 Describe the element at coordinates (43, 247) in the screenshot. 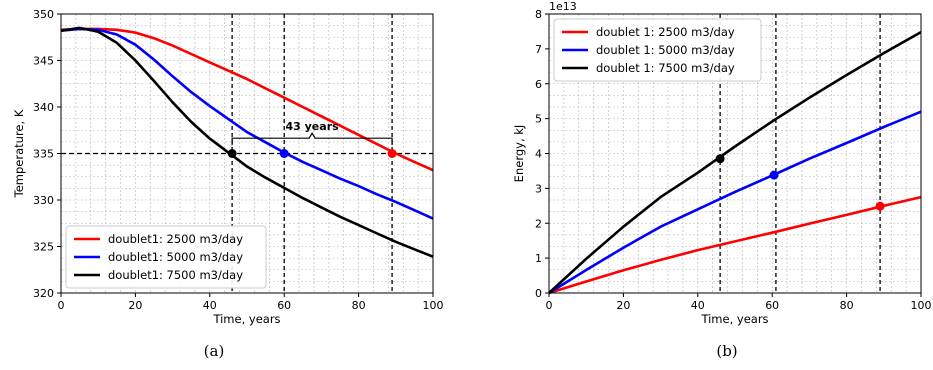

I see `y-tick-label: 325` at that location.